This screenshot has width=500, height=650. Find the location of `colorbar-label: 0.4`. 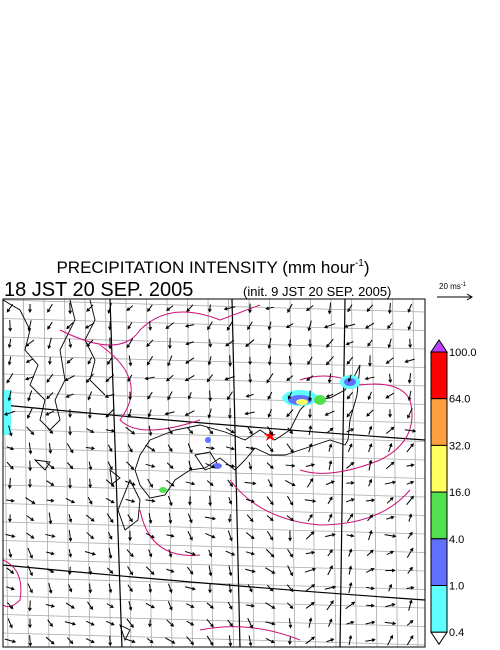

colorbar-label: 0.4 is located at coordinates (456, 633).